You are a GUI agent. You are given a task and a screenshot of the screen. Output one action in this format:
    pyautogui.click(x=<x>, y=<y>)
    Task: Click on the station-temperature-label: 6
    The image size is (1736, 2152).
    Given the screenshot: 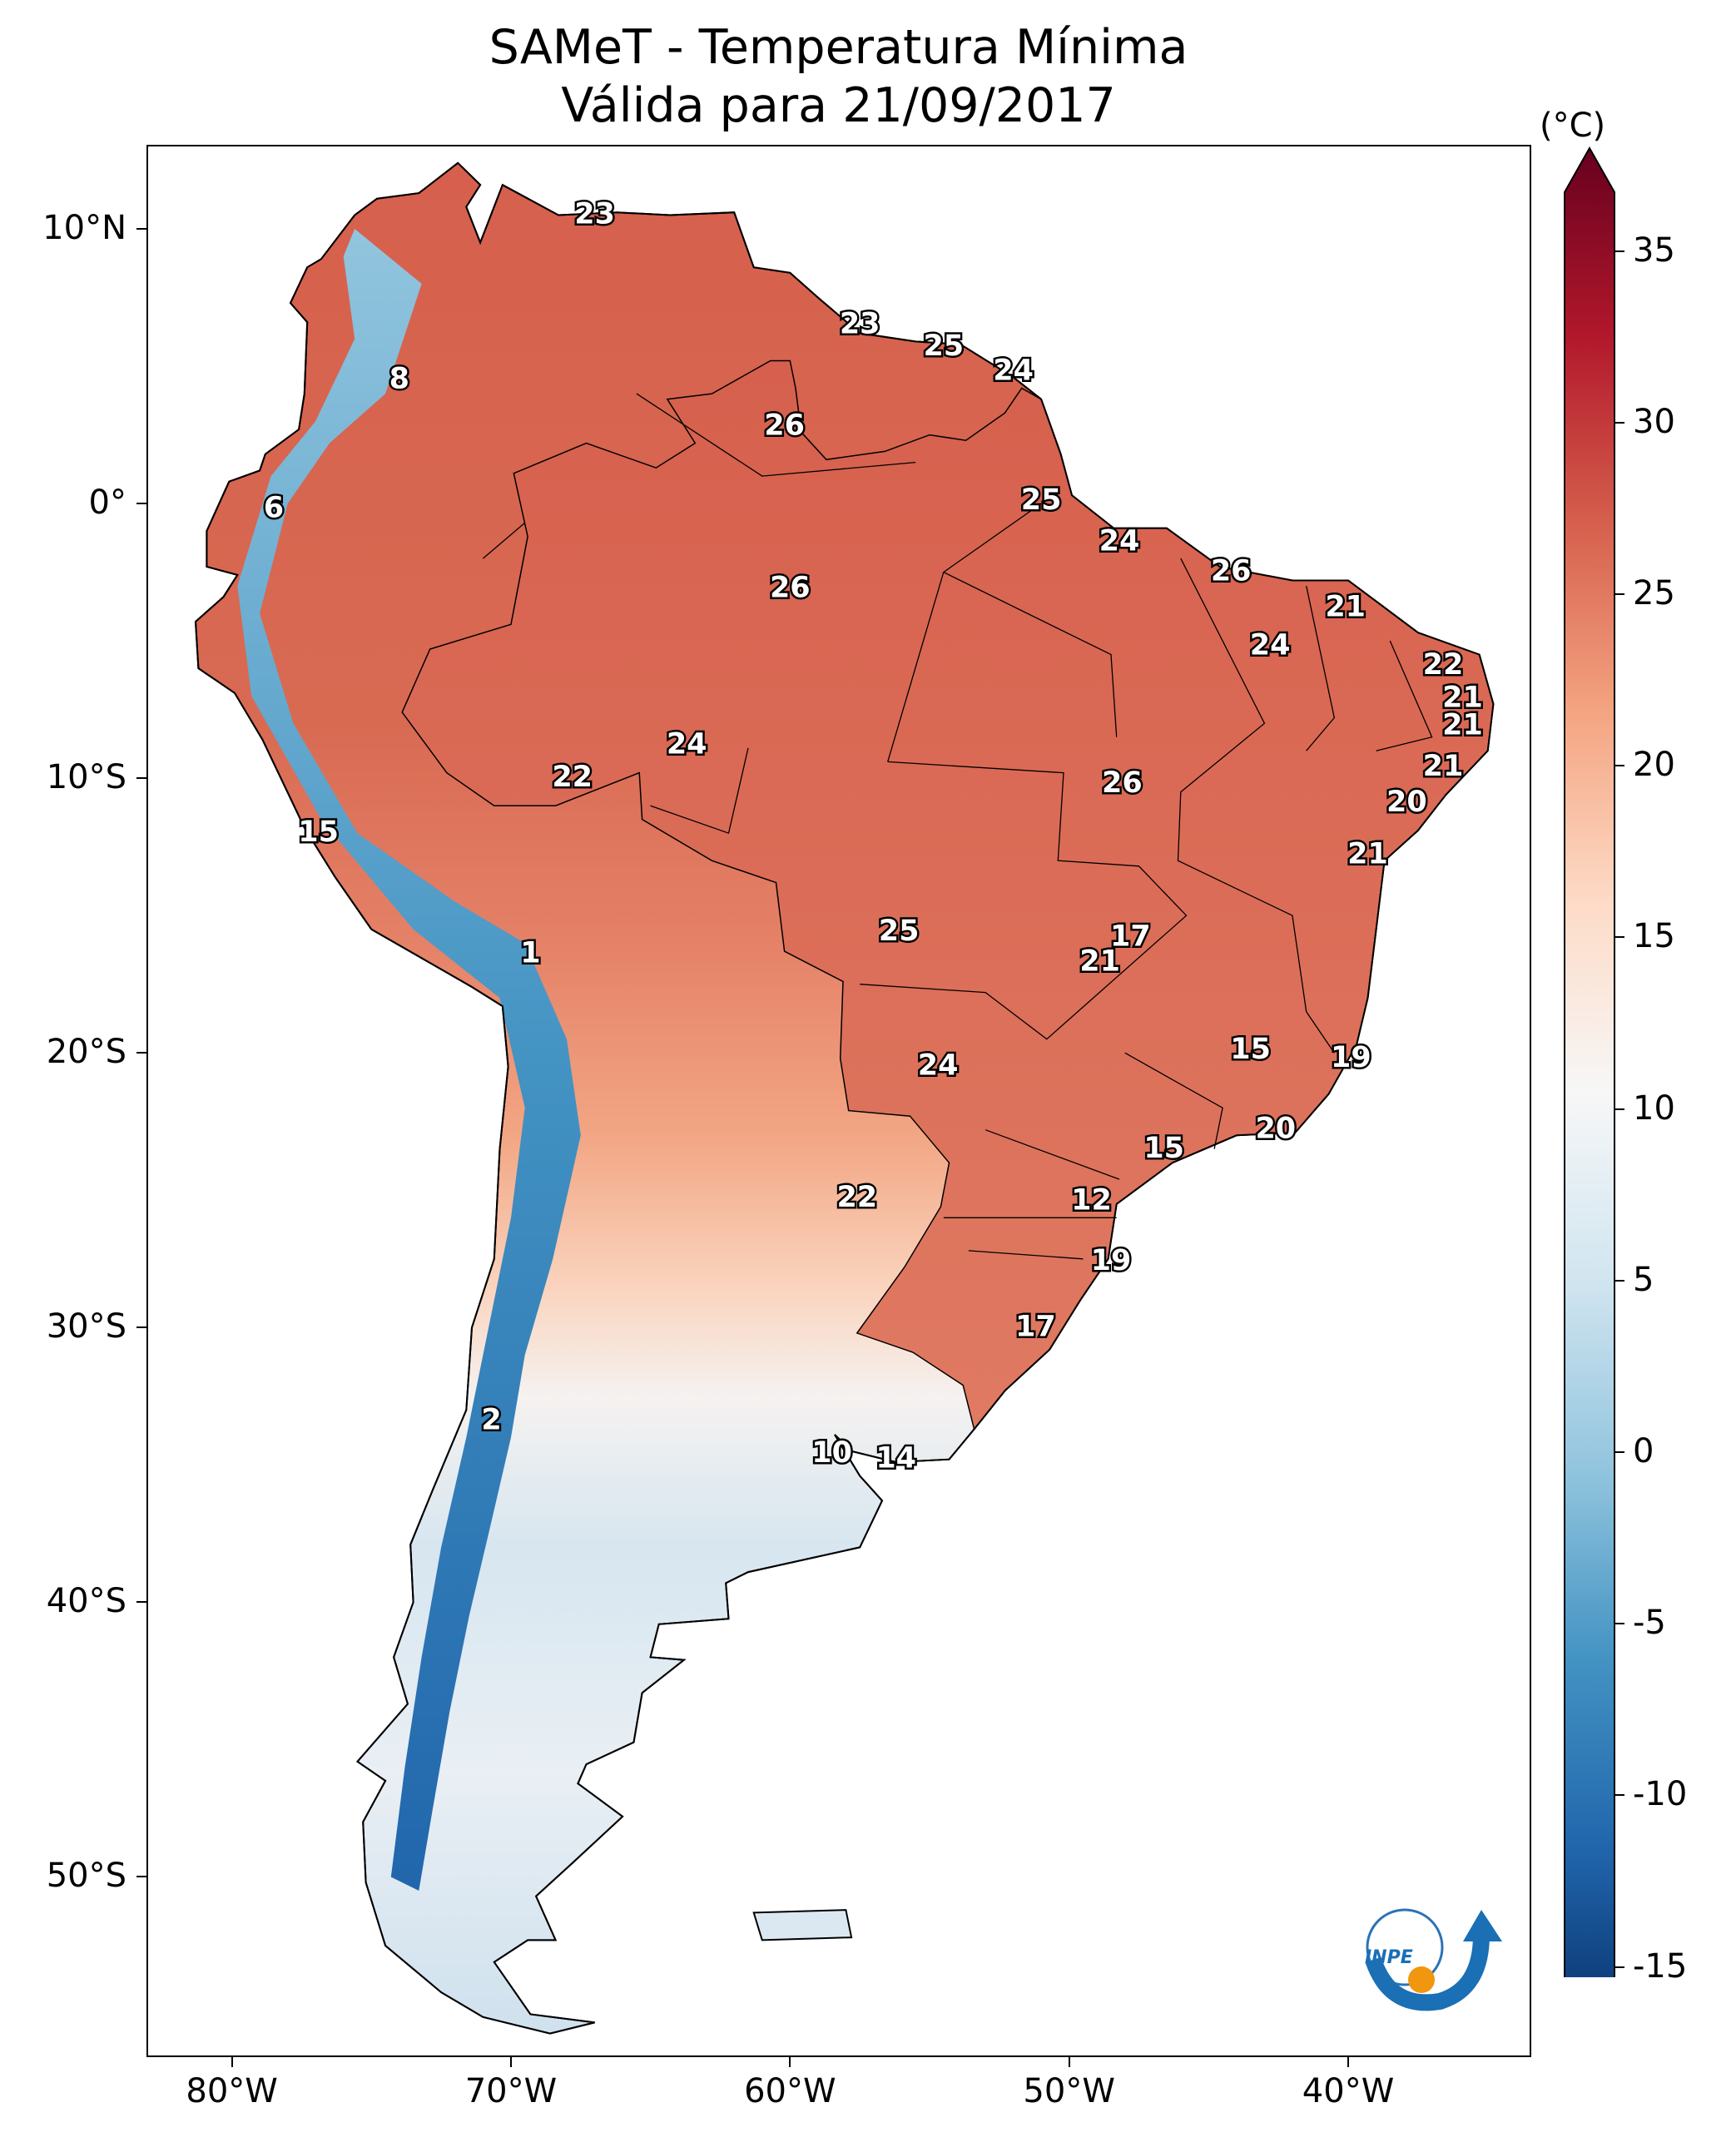 What is the action you would take?
    pyautogui.click(x=274, y=508)
    